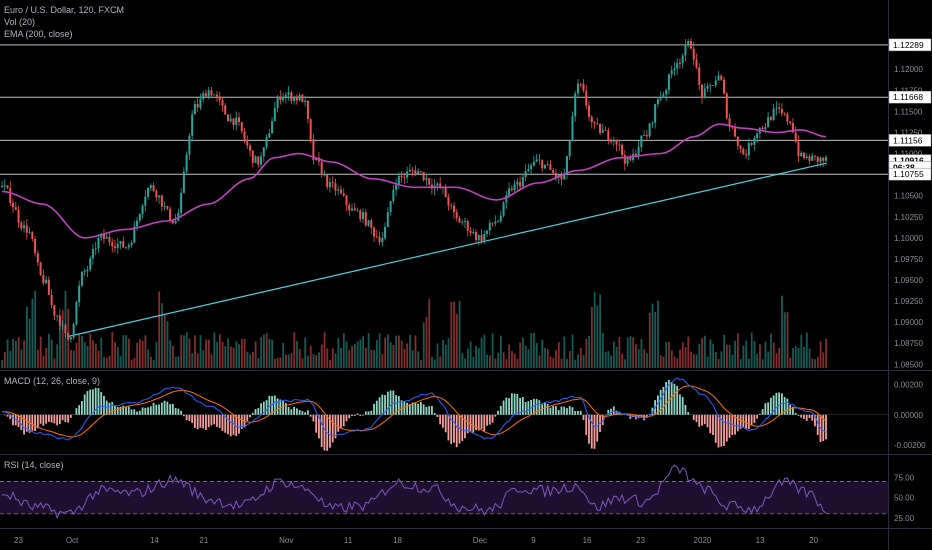 The width and height of the screenshot is (932, 550). What do you see at coordinates (904, 167) in the screenshot?
I see `price-label-text: 06:38` at bounding box center [904, 167].